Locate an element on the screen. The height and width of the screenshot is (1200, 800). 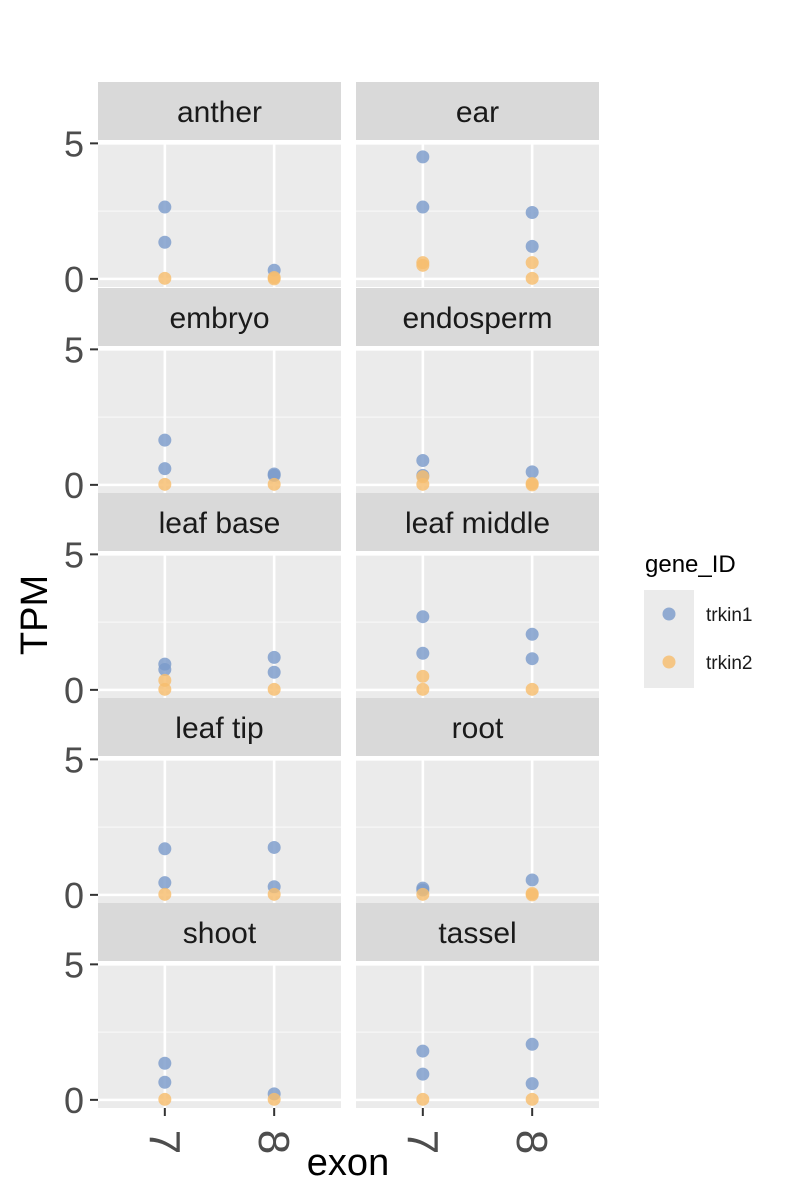
legend-title: gene_ID is located at coordinates (690, 564).